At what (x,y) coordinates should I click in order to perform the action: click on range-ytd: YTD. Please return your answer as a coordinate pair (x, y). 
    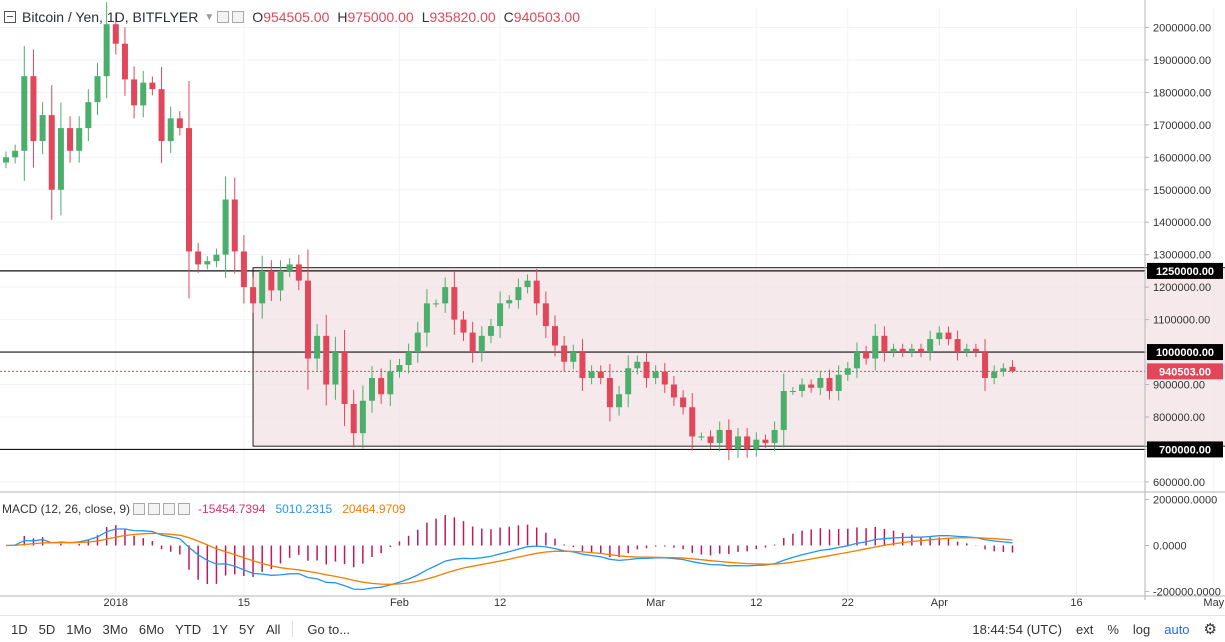
    Looking at the image, I should click on (188, 629).